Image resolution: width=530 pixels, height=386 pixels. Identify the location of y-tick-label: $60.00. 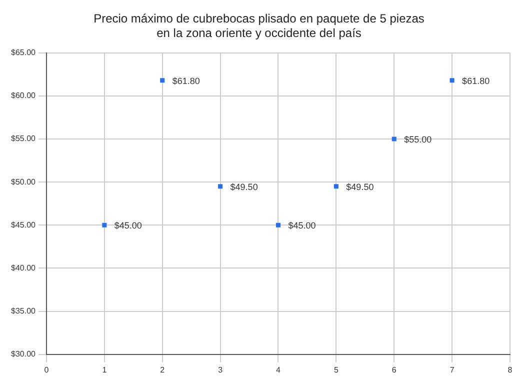
(23, 95).